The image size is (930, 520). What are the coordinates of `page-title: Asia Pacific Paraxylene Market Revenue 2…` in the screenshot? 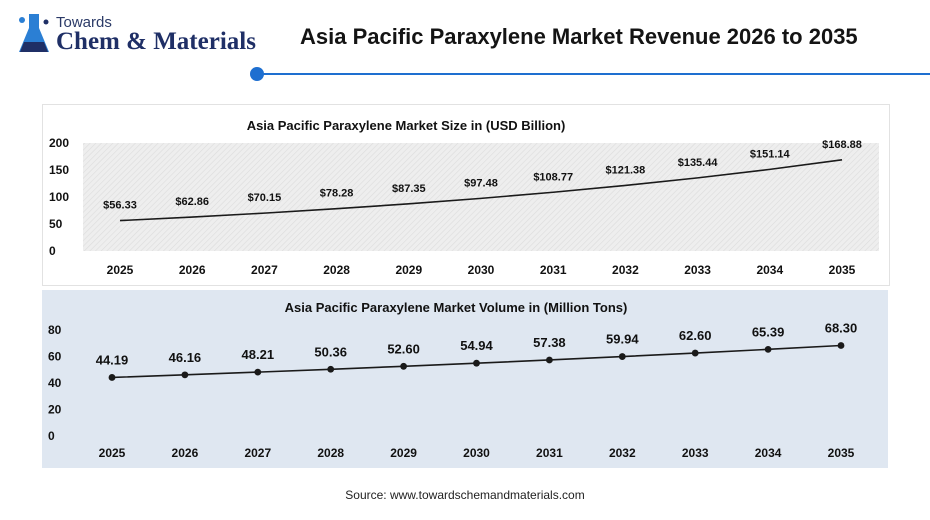 It's located at (579, 36).